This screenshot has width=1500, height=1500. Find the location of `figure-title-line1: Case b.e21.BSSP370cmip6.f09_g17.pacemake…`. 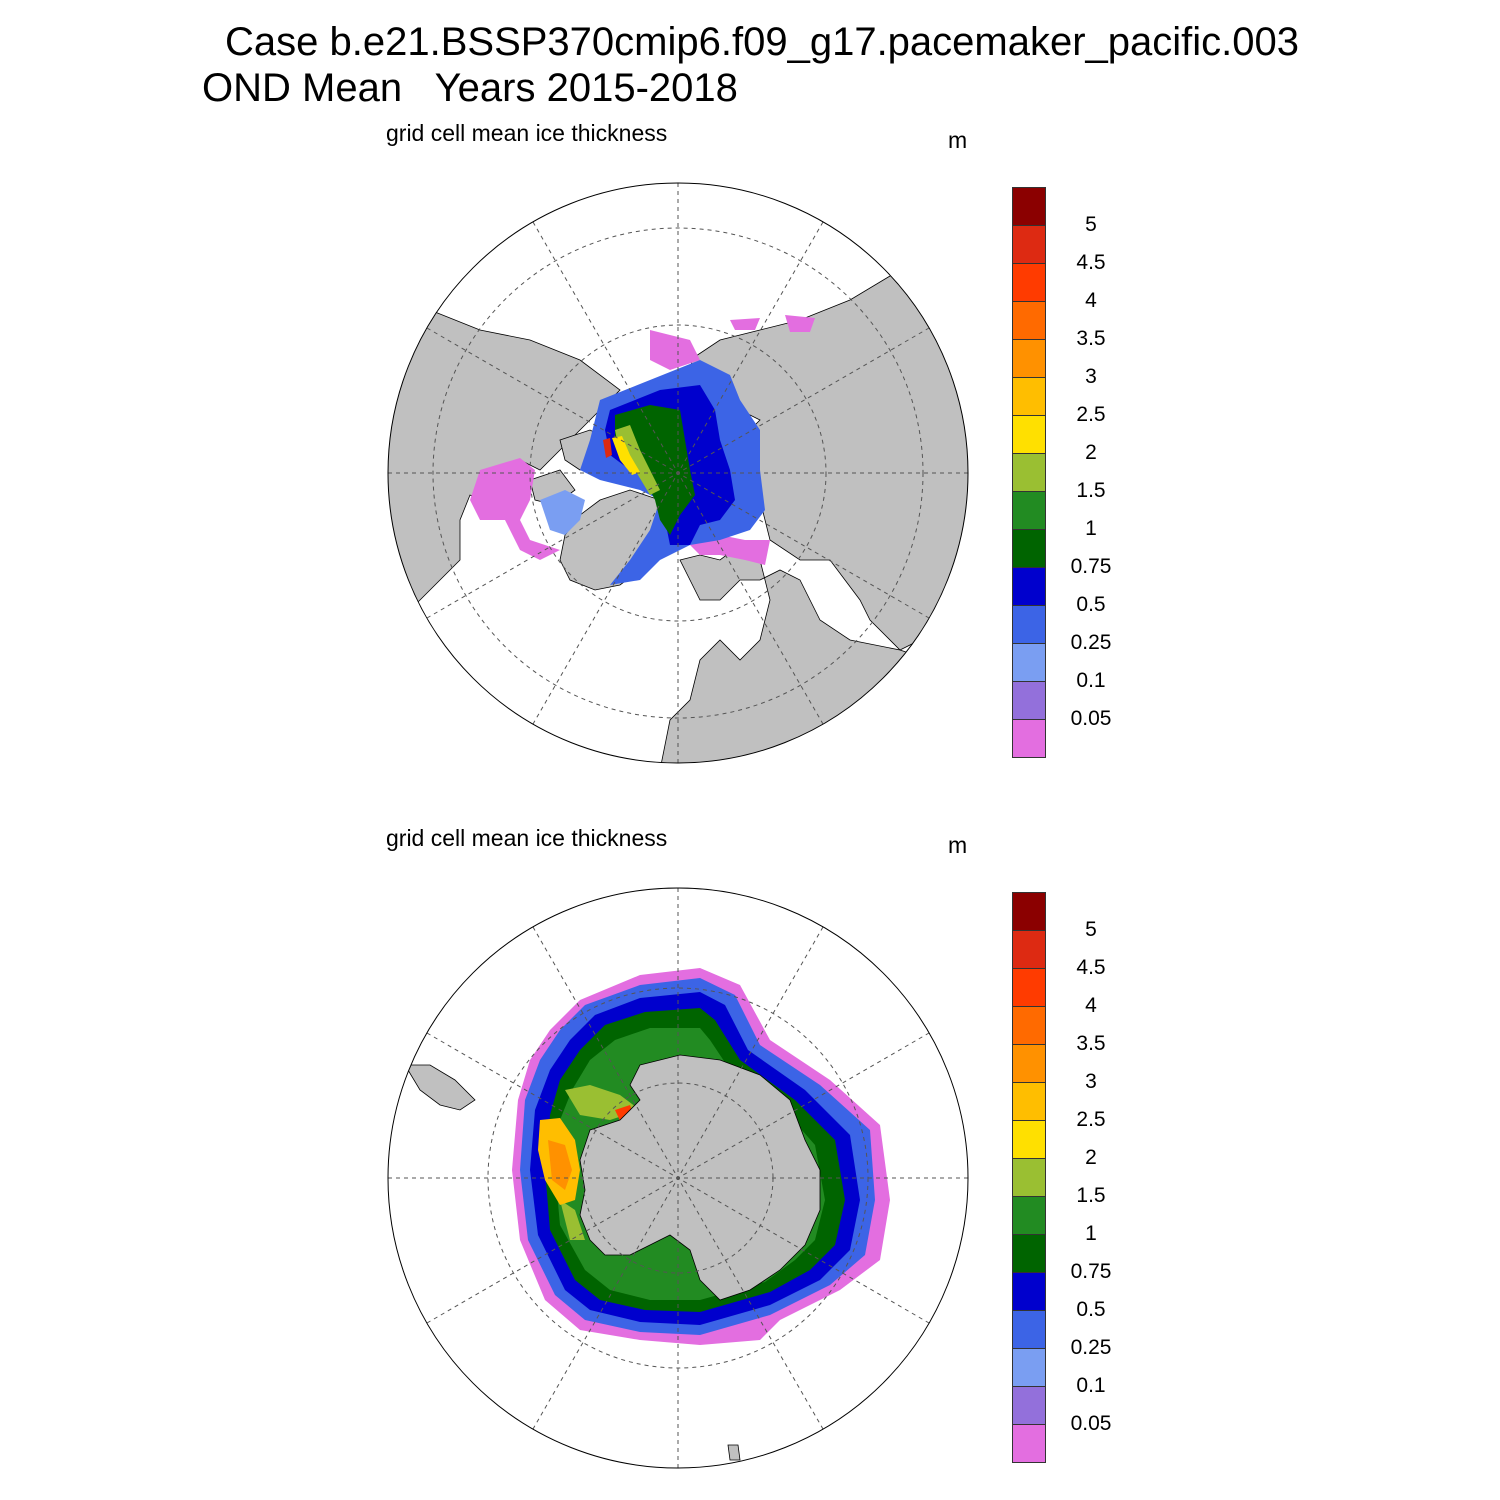

figure-title-line1: Case b.e21.BSSP370cmip6.f09_g17.pacemake… is located at coordinates (762, 42).